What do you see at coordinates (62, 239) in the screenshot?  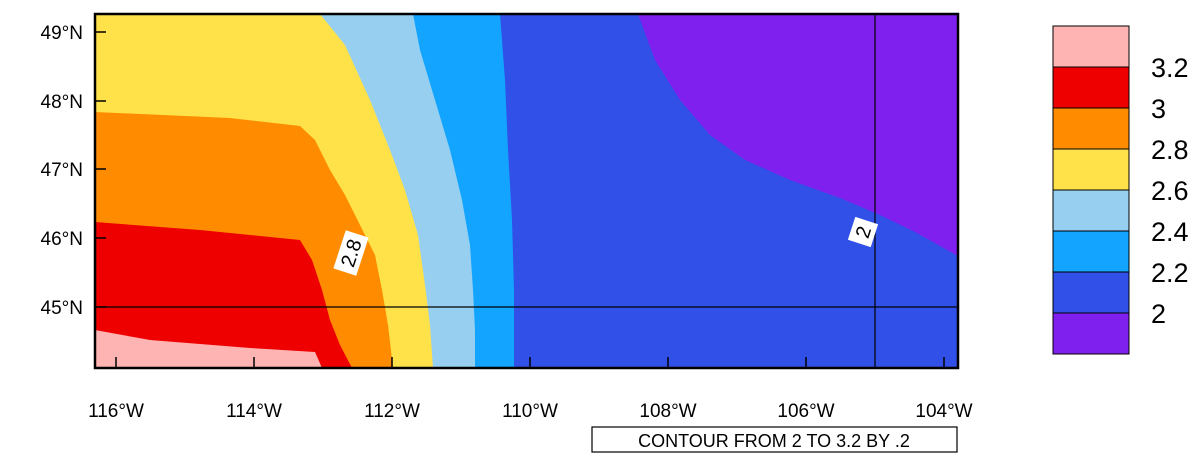 I see `lat-tick-label: 46°N` at bounding box center [62, 239].